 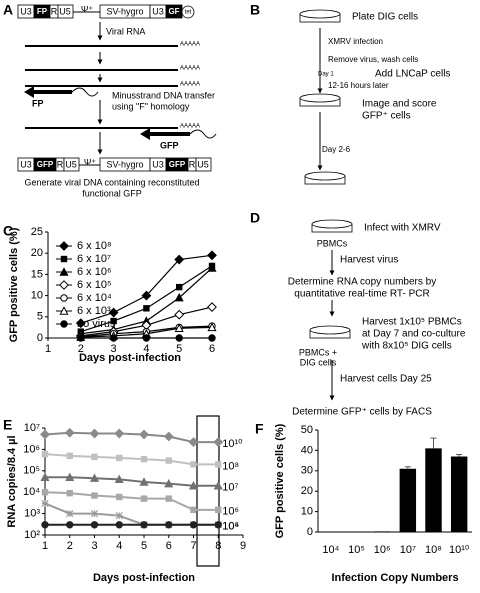 What do you see at coordinates (32, 535) in the screenshot?
I see `y-tick-label: 10²` at bounding box center [32, 535].